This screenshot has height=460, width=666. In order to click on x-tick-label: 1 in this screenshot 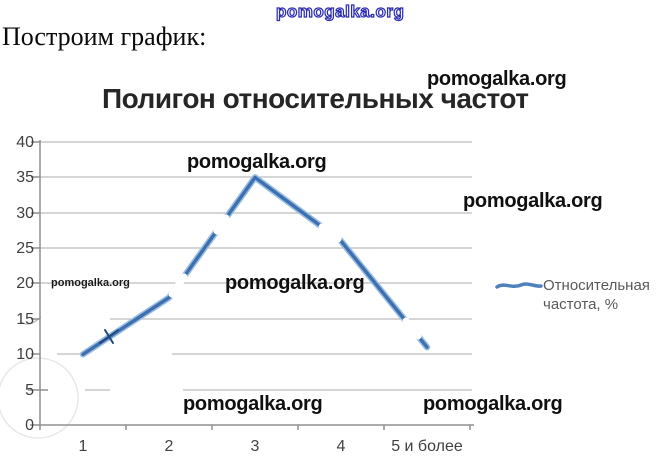, I will do `click(83, 446)`.